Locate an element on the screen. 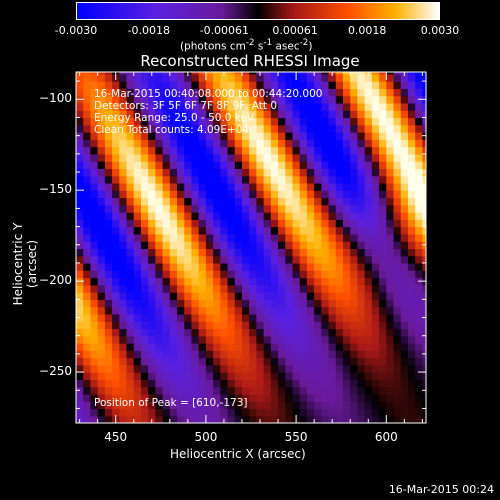  colorbar-tick-label: -0.0030 is located at coordinates (76, 30).